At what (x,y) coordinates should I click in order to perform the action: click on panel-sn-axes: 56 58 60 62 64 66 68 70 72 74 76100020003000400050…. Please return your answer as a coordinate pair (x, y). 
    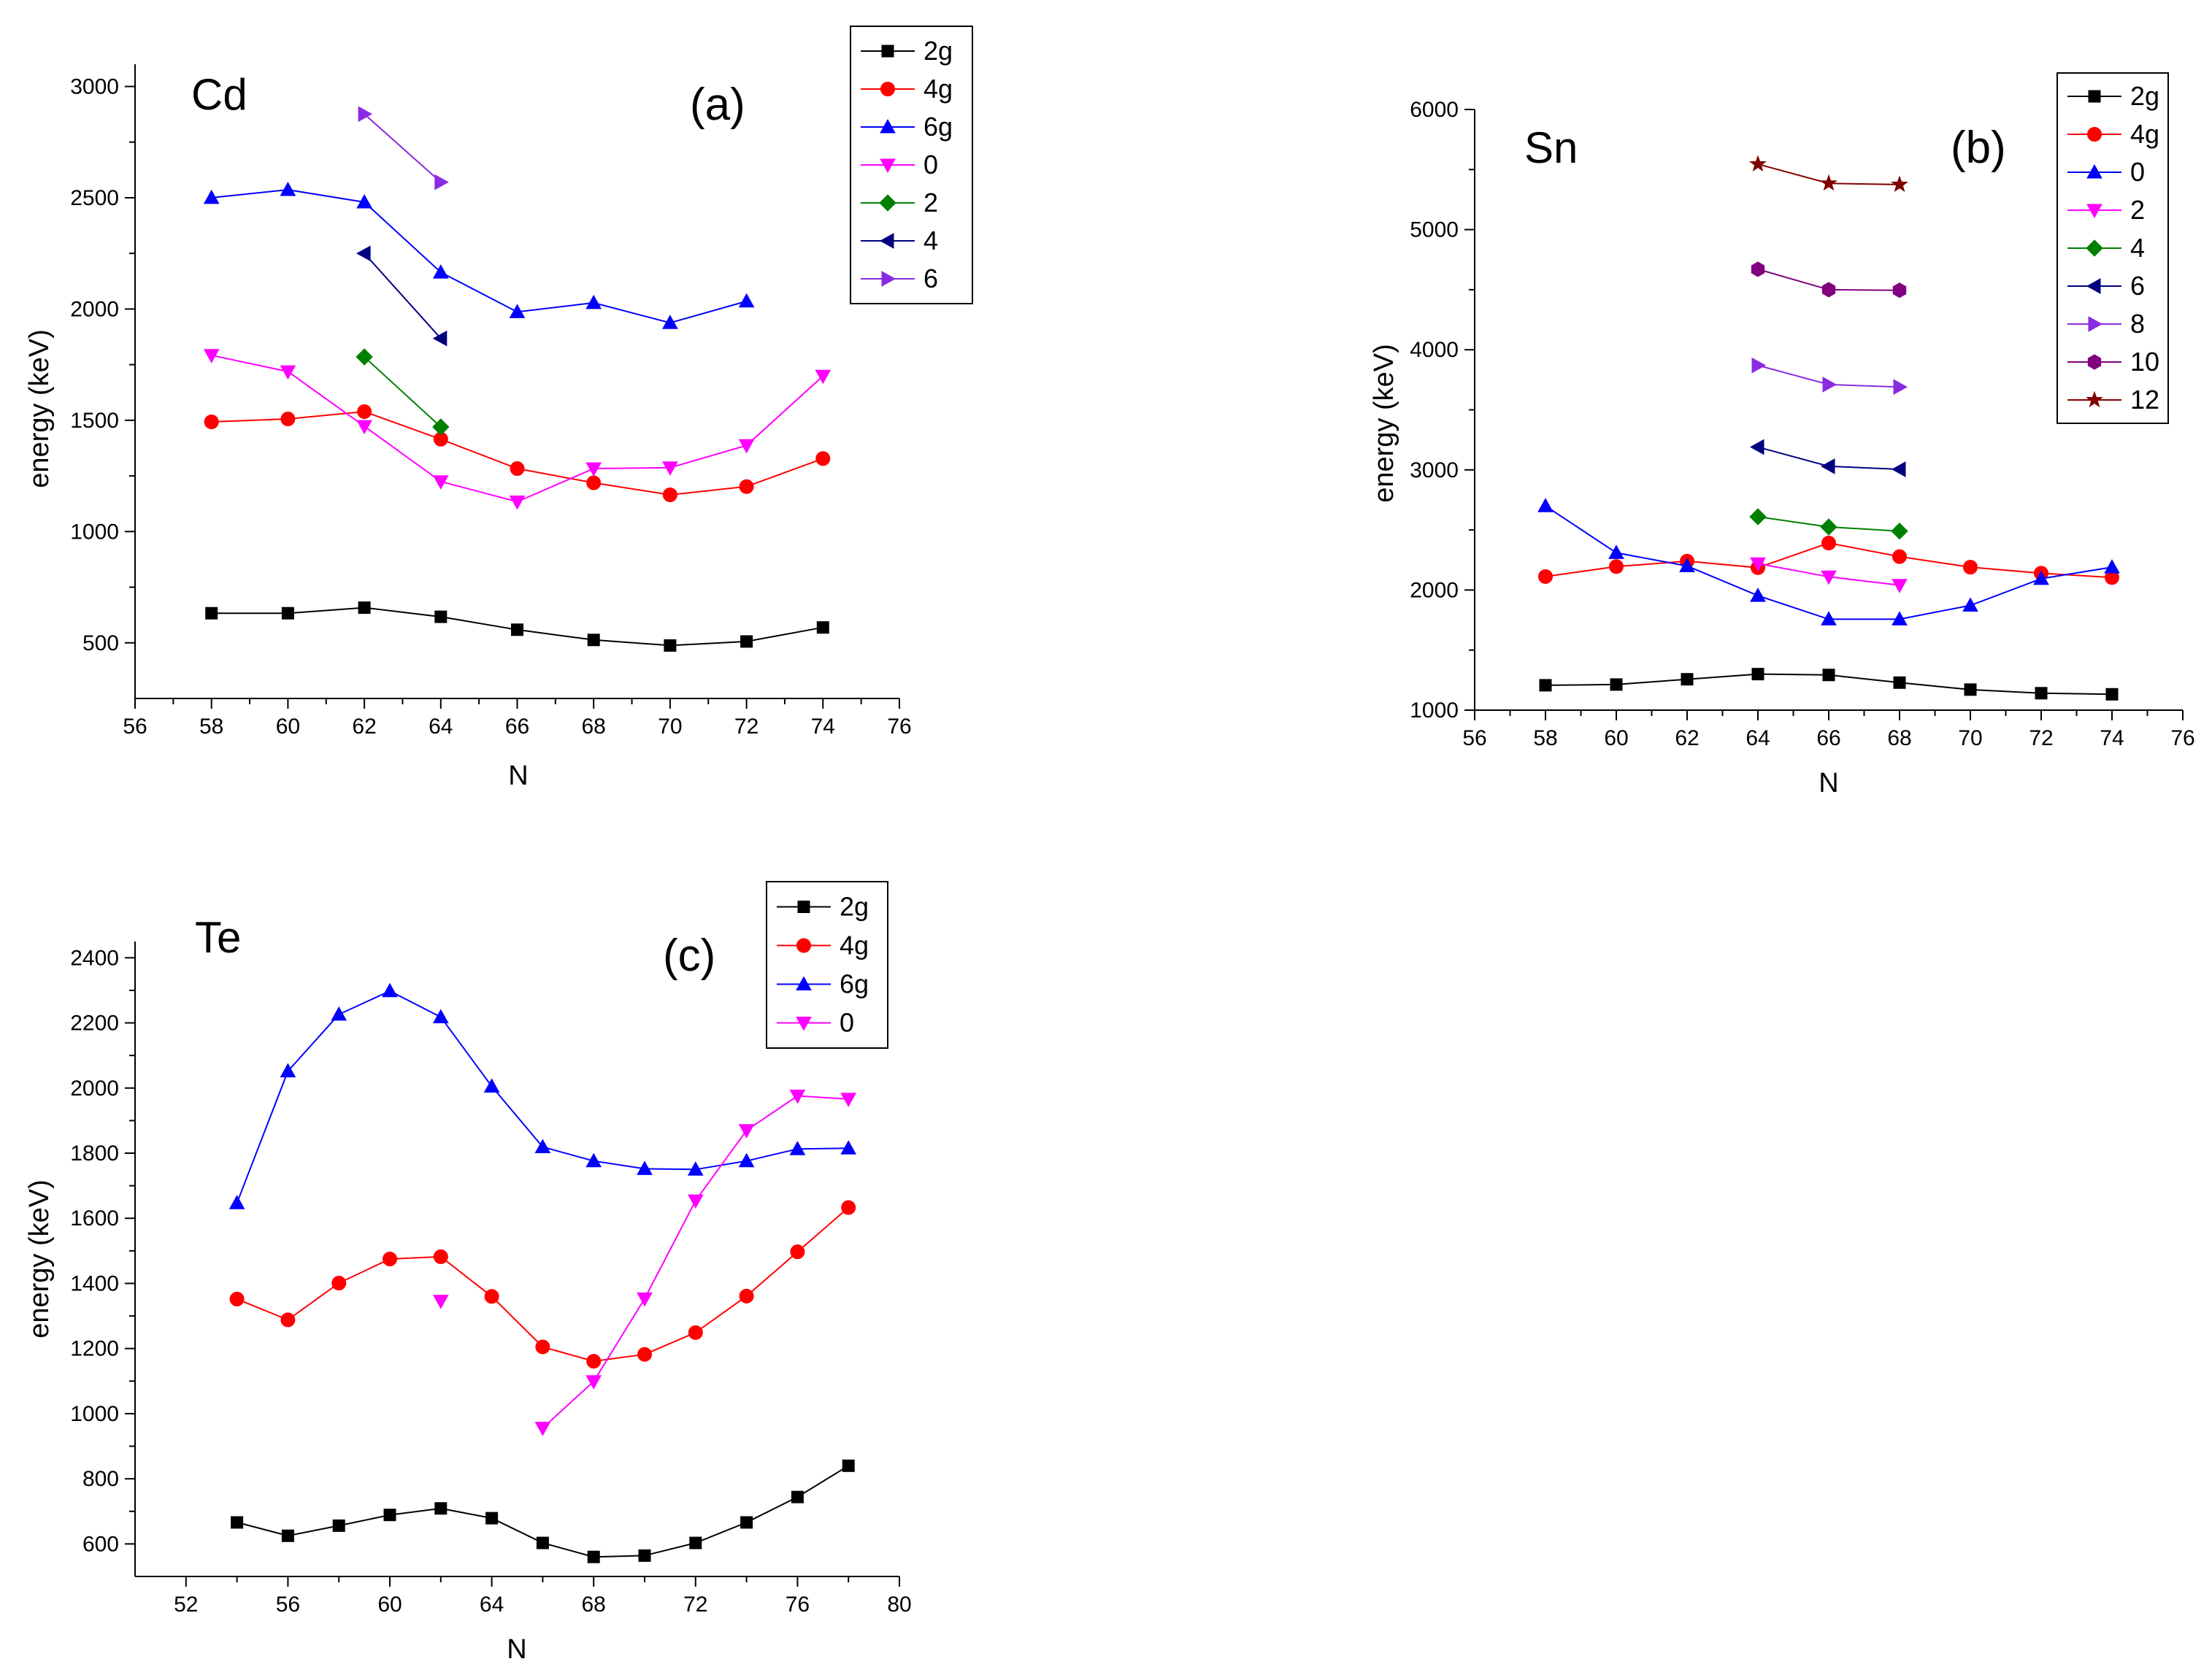
    Looking at the image, I should click on (1802, 424).